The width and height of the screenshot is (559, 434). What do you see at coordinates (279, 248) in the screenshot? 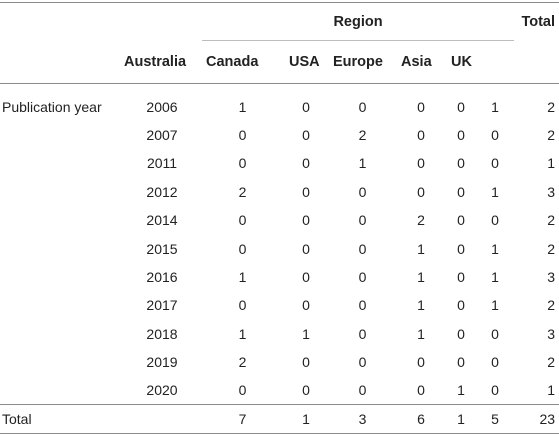
I see `table-row: 2015 0 0 0 1 0 1 2` at bounding box center [279, 248].